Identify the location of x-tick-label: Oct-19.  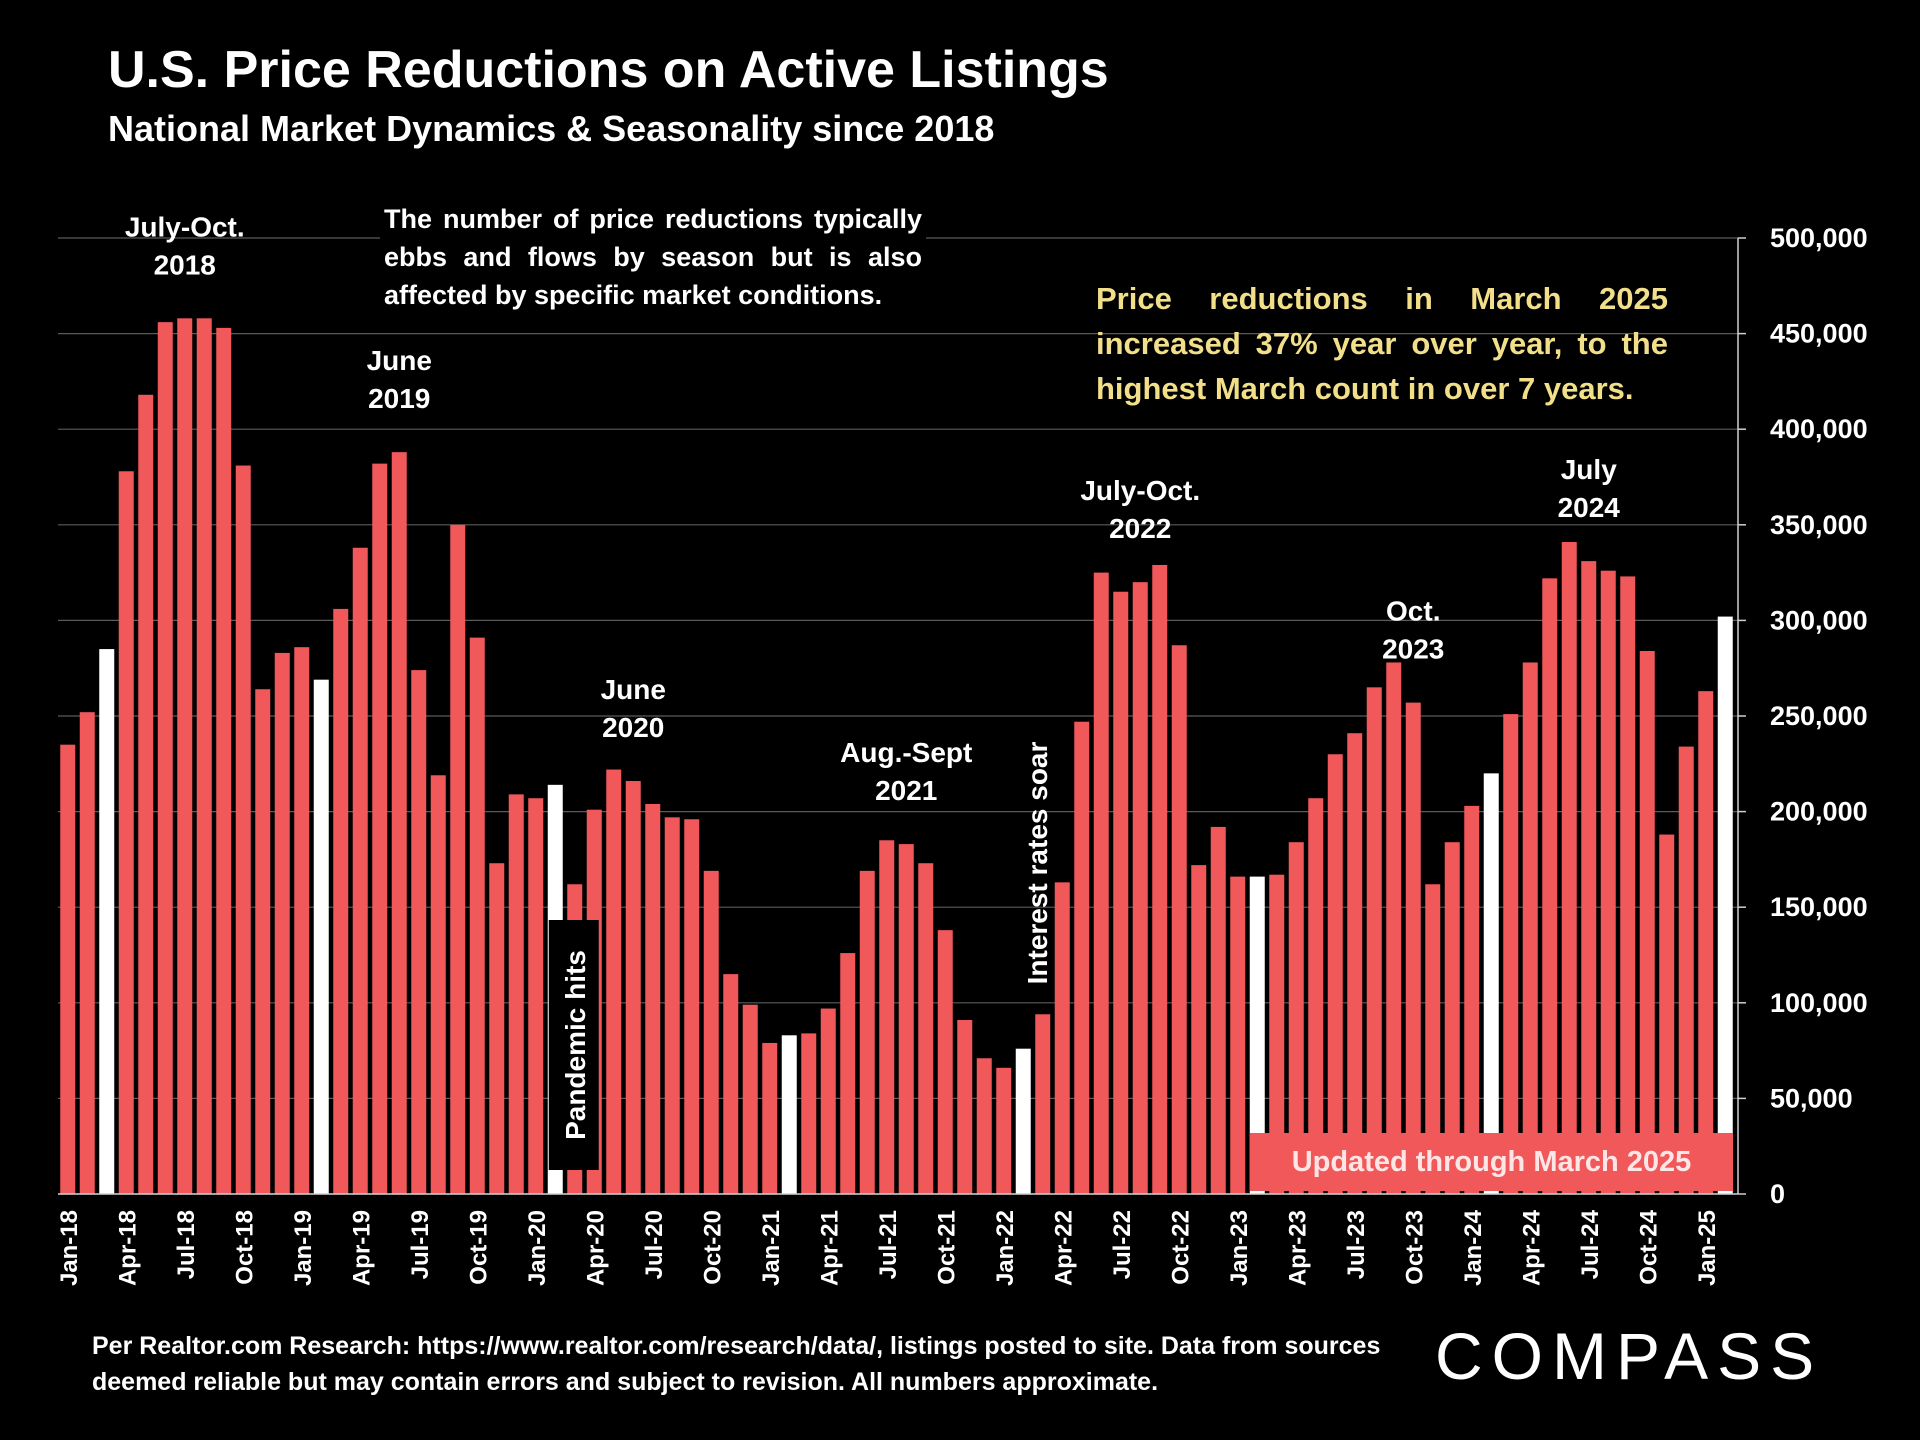
(478, 1247).